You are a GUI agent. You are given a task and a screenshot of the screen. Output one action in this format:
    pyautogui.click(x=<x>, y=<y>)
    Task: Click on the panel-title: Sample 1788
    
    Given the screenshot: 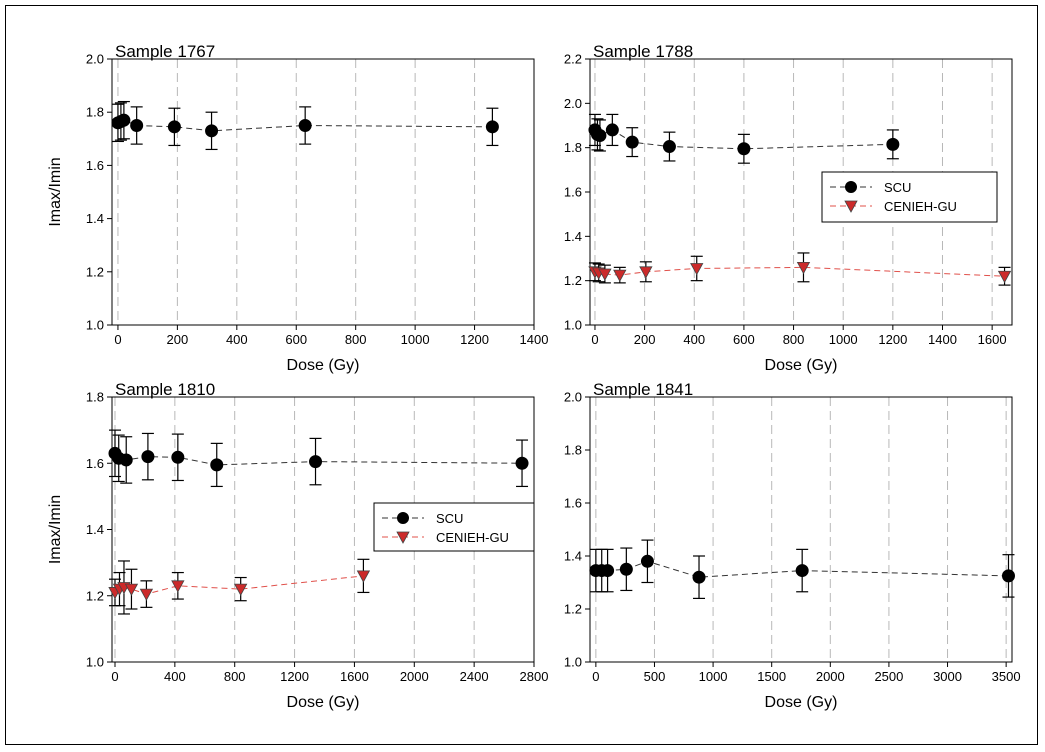 What is the action you would take?
    pyautogui.click(x=643, y=51)
    